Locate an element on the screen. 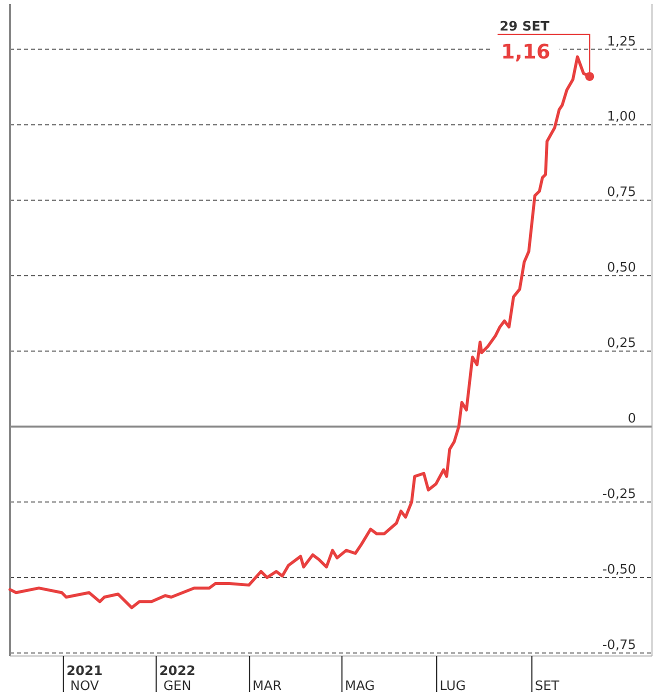 The width and height of the screenshot is (656, 696). x-tick-label: MAR is located at coordinates (267, 686).